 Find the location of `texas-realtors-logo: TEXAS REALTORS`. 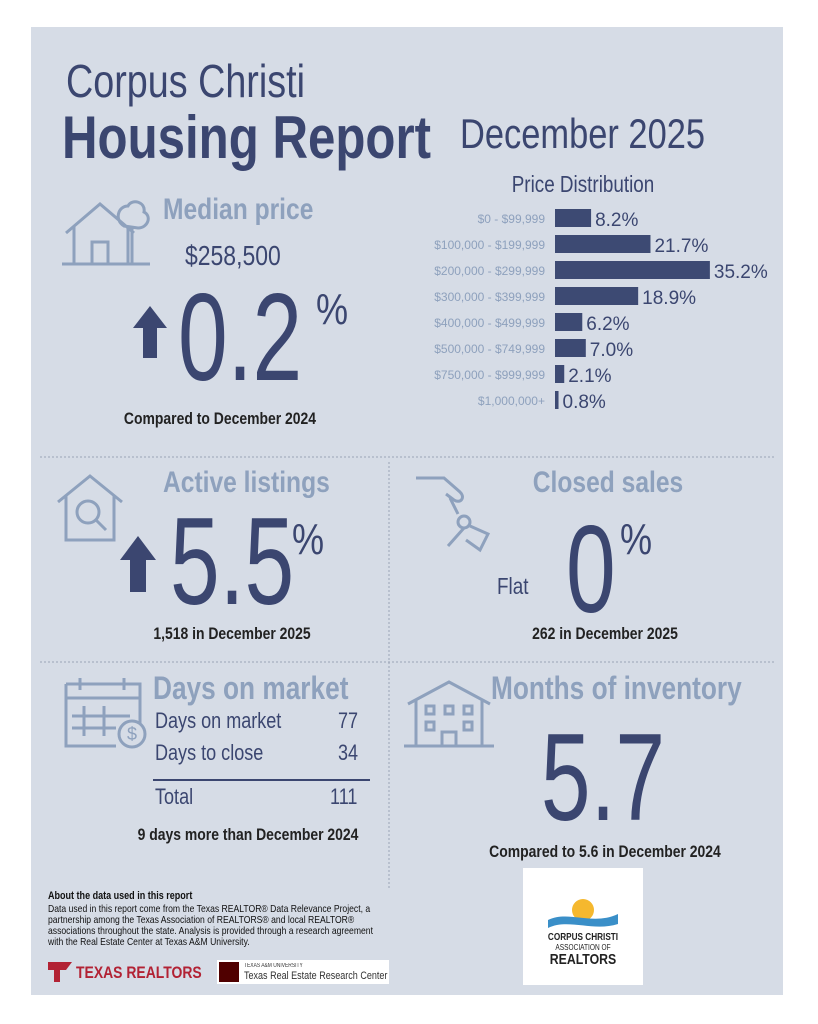

texas-realtors-logo: TEXAS REALTORS is located at coordinates (139, 972).